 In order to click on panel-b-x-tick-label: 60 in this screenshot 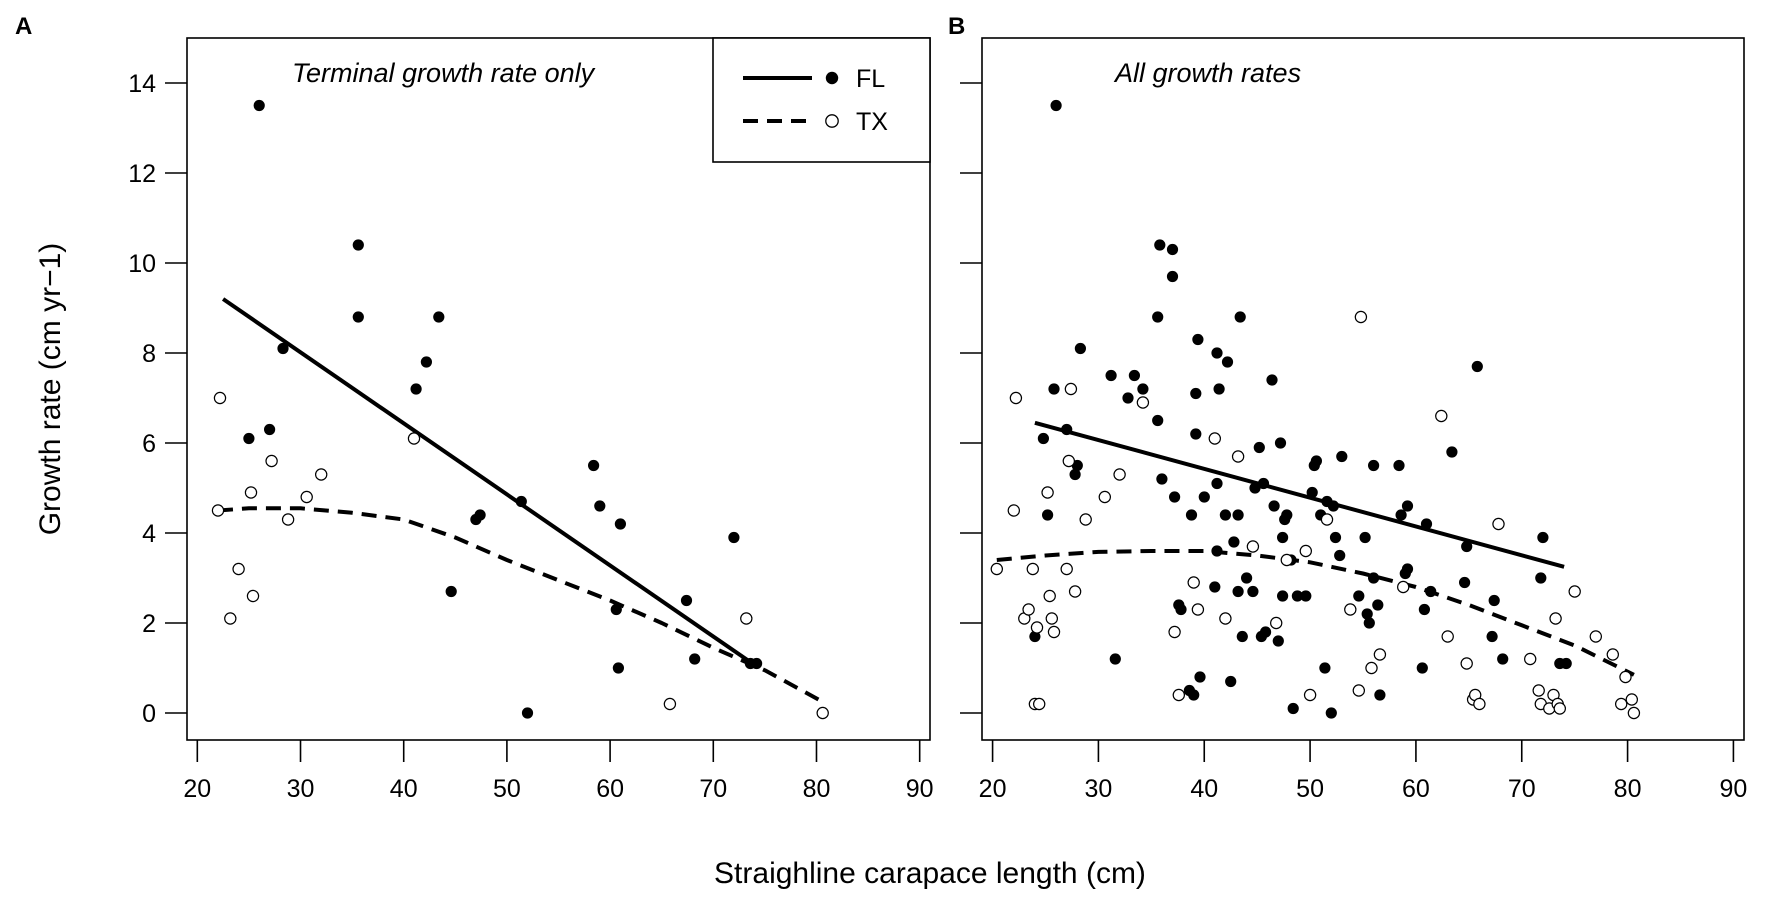, I will do `click(1416, 789)`.